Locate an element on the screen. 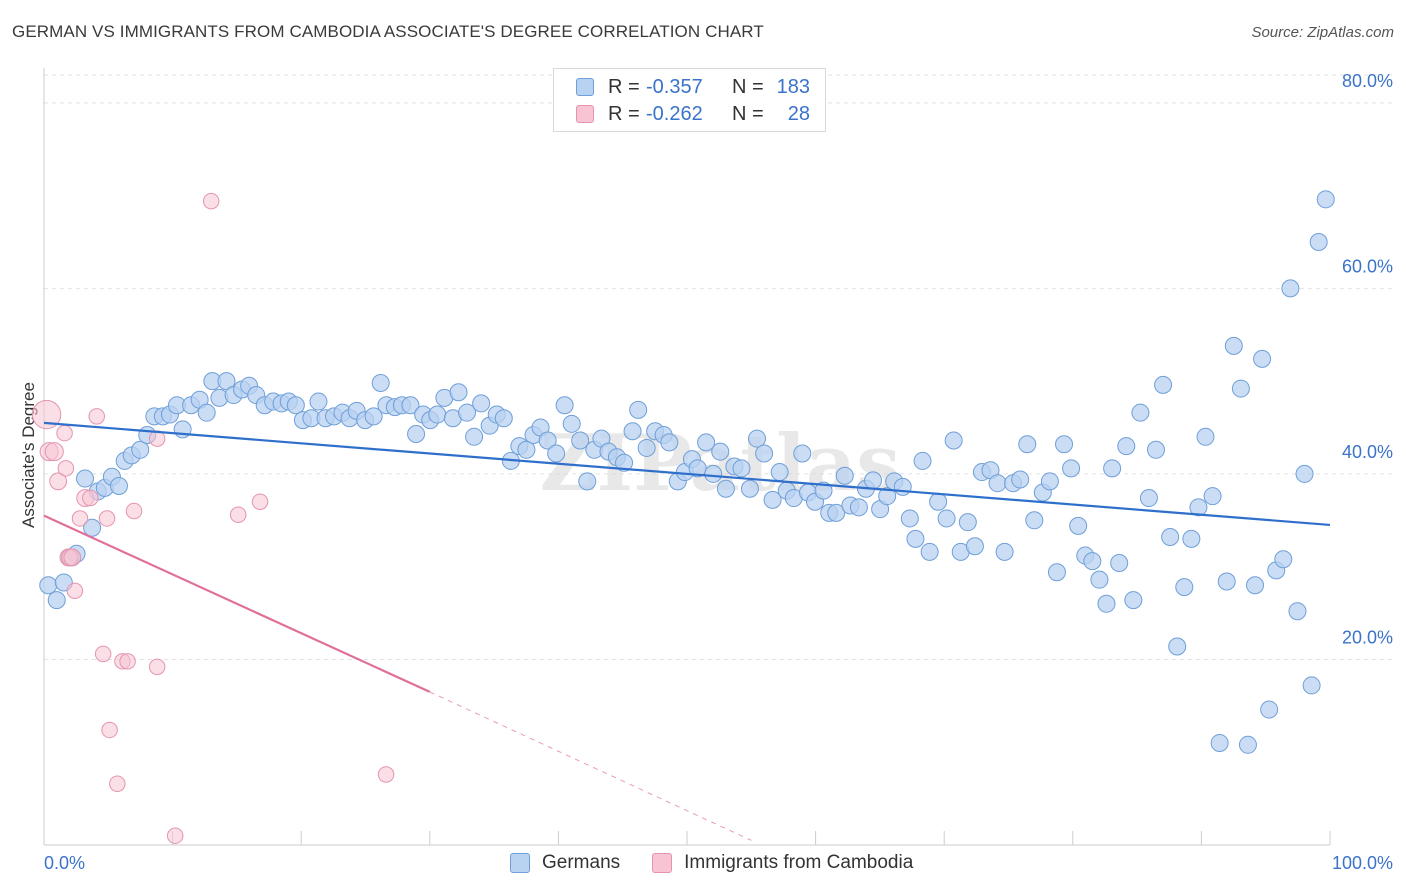  y-tick-label: 40.0% is located at coordinates (1367, 452).